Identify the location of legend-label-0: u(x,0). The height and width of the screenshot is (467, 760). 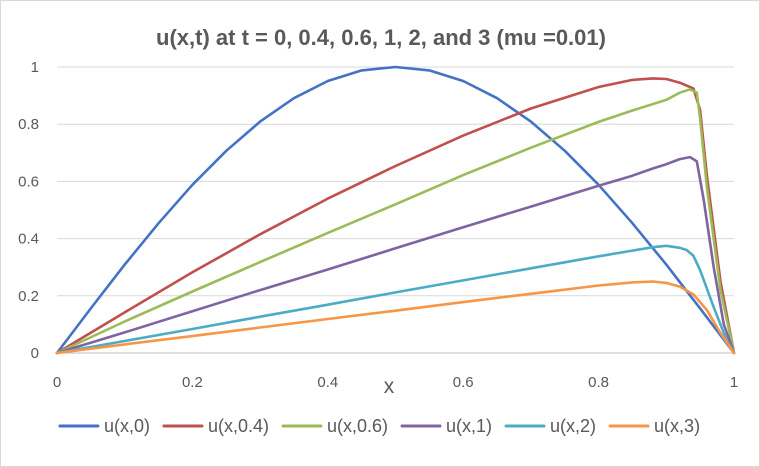
(127, 426).